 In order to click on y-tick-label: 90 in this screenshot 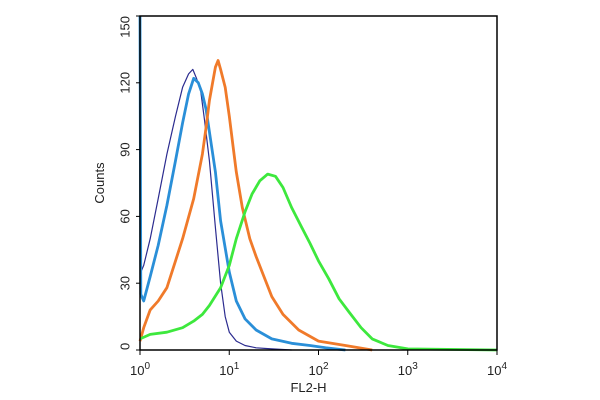, I will do `click(124, 149)`.